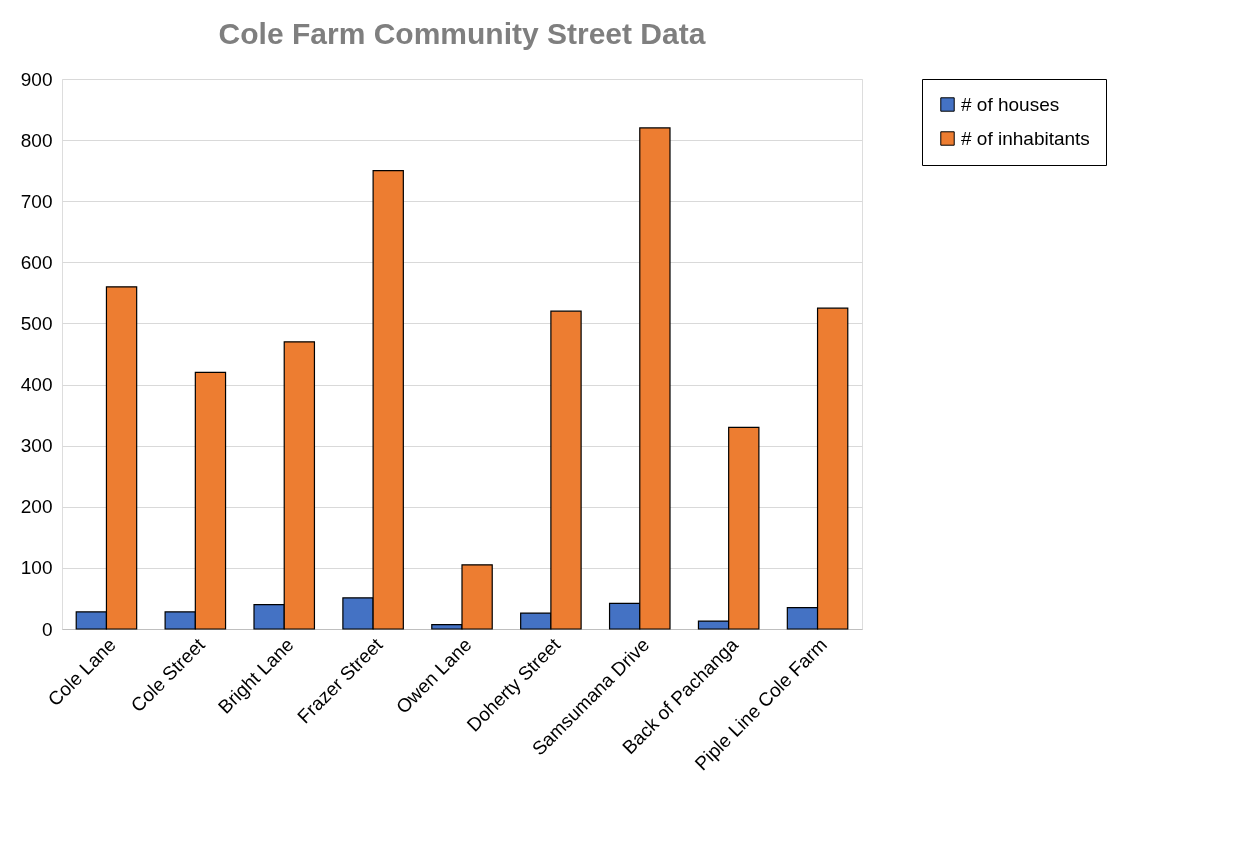 This screenshot has height=842, width=1243. Describe the element at coordinates (47, 629) in the screenshot. I see `y-tick-label: 0` at that location.